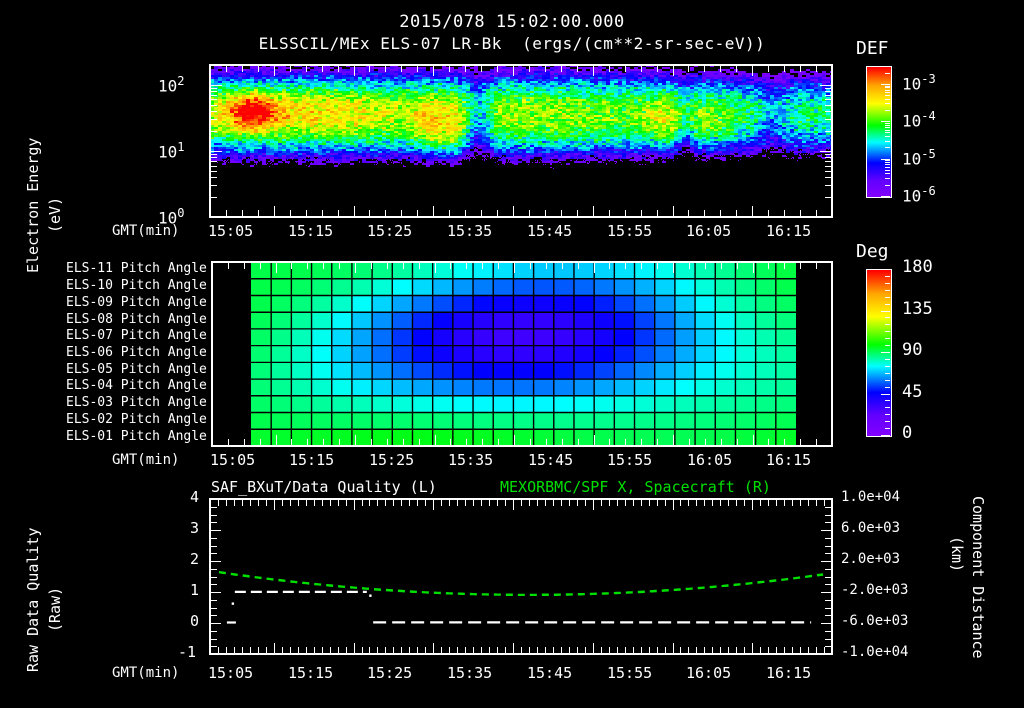 The height and width of the screenshot is (708, 1024). Describe the element at coordinates (919, 83) in the screenshot. I see `colorbar-def-label-0: 10⁻³` at that location.